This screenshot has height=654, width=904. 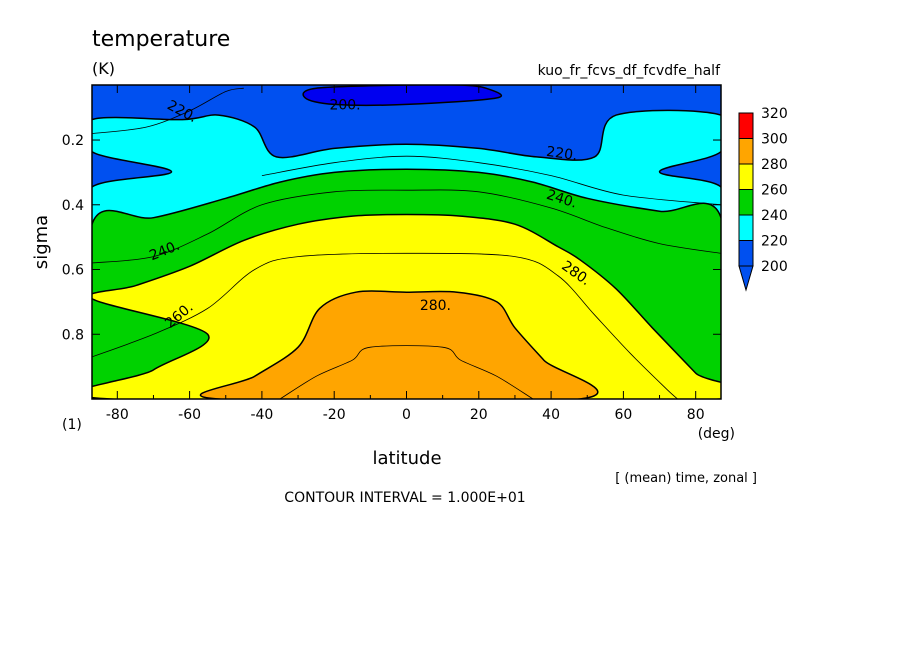 I want to click on colorbar-label: 260, so click(x=774, y=191).